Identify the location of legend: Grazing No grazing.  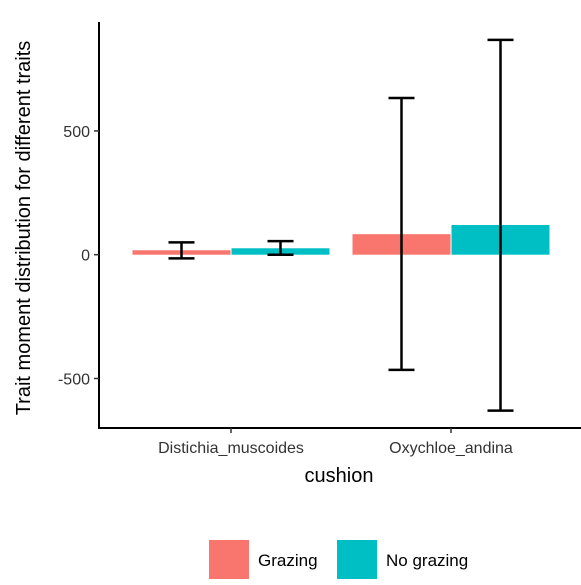
(338, 559).